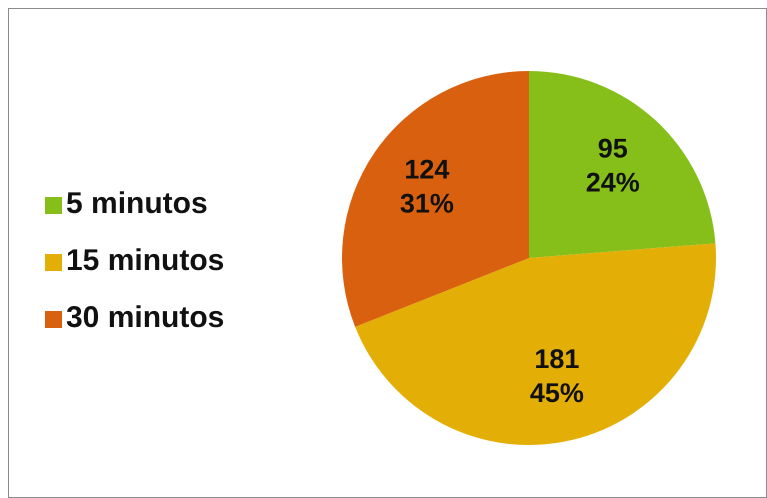 This screenshot has height=498, width=767. Describe the element at coordinates (145, 317) in the screenshot. I see `legend-label: 30 minutos` at that location.